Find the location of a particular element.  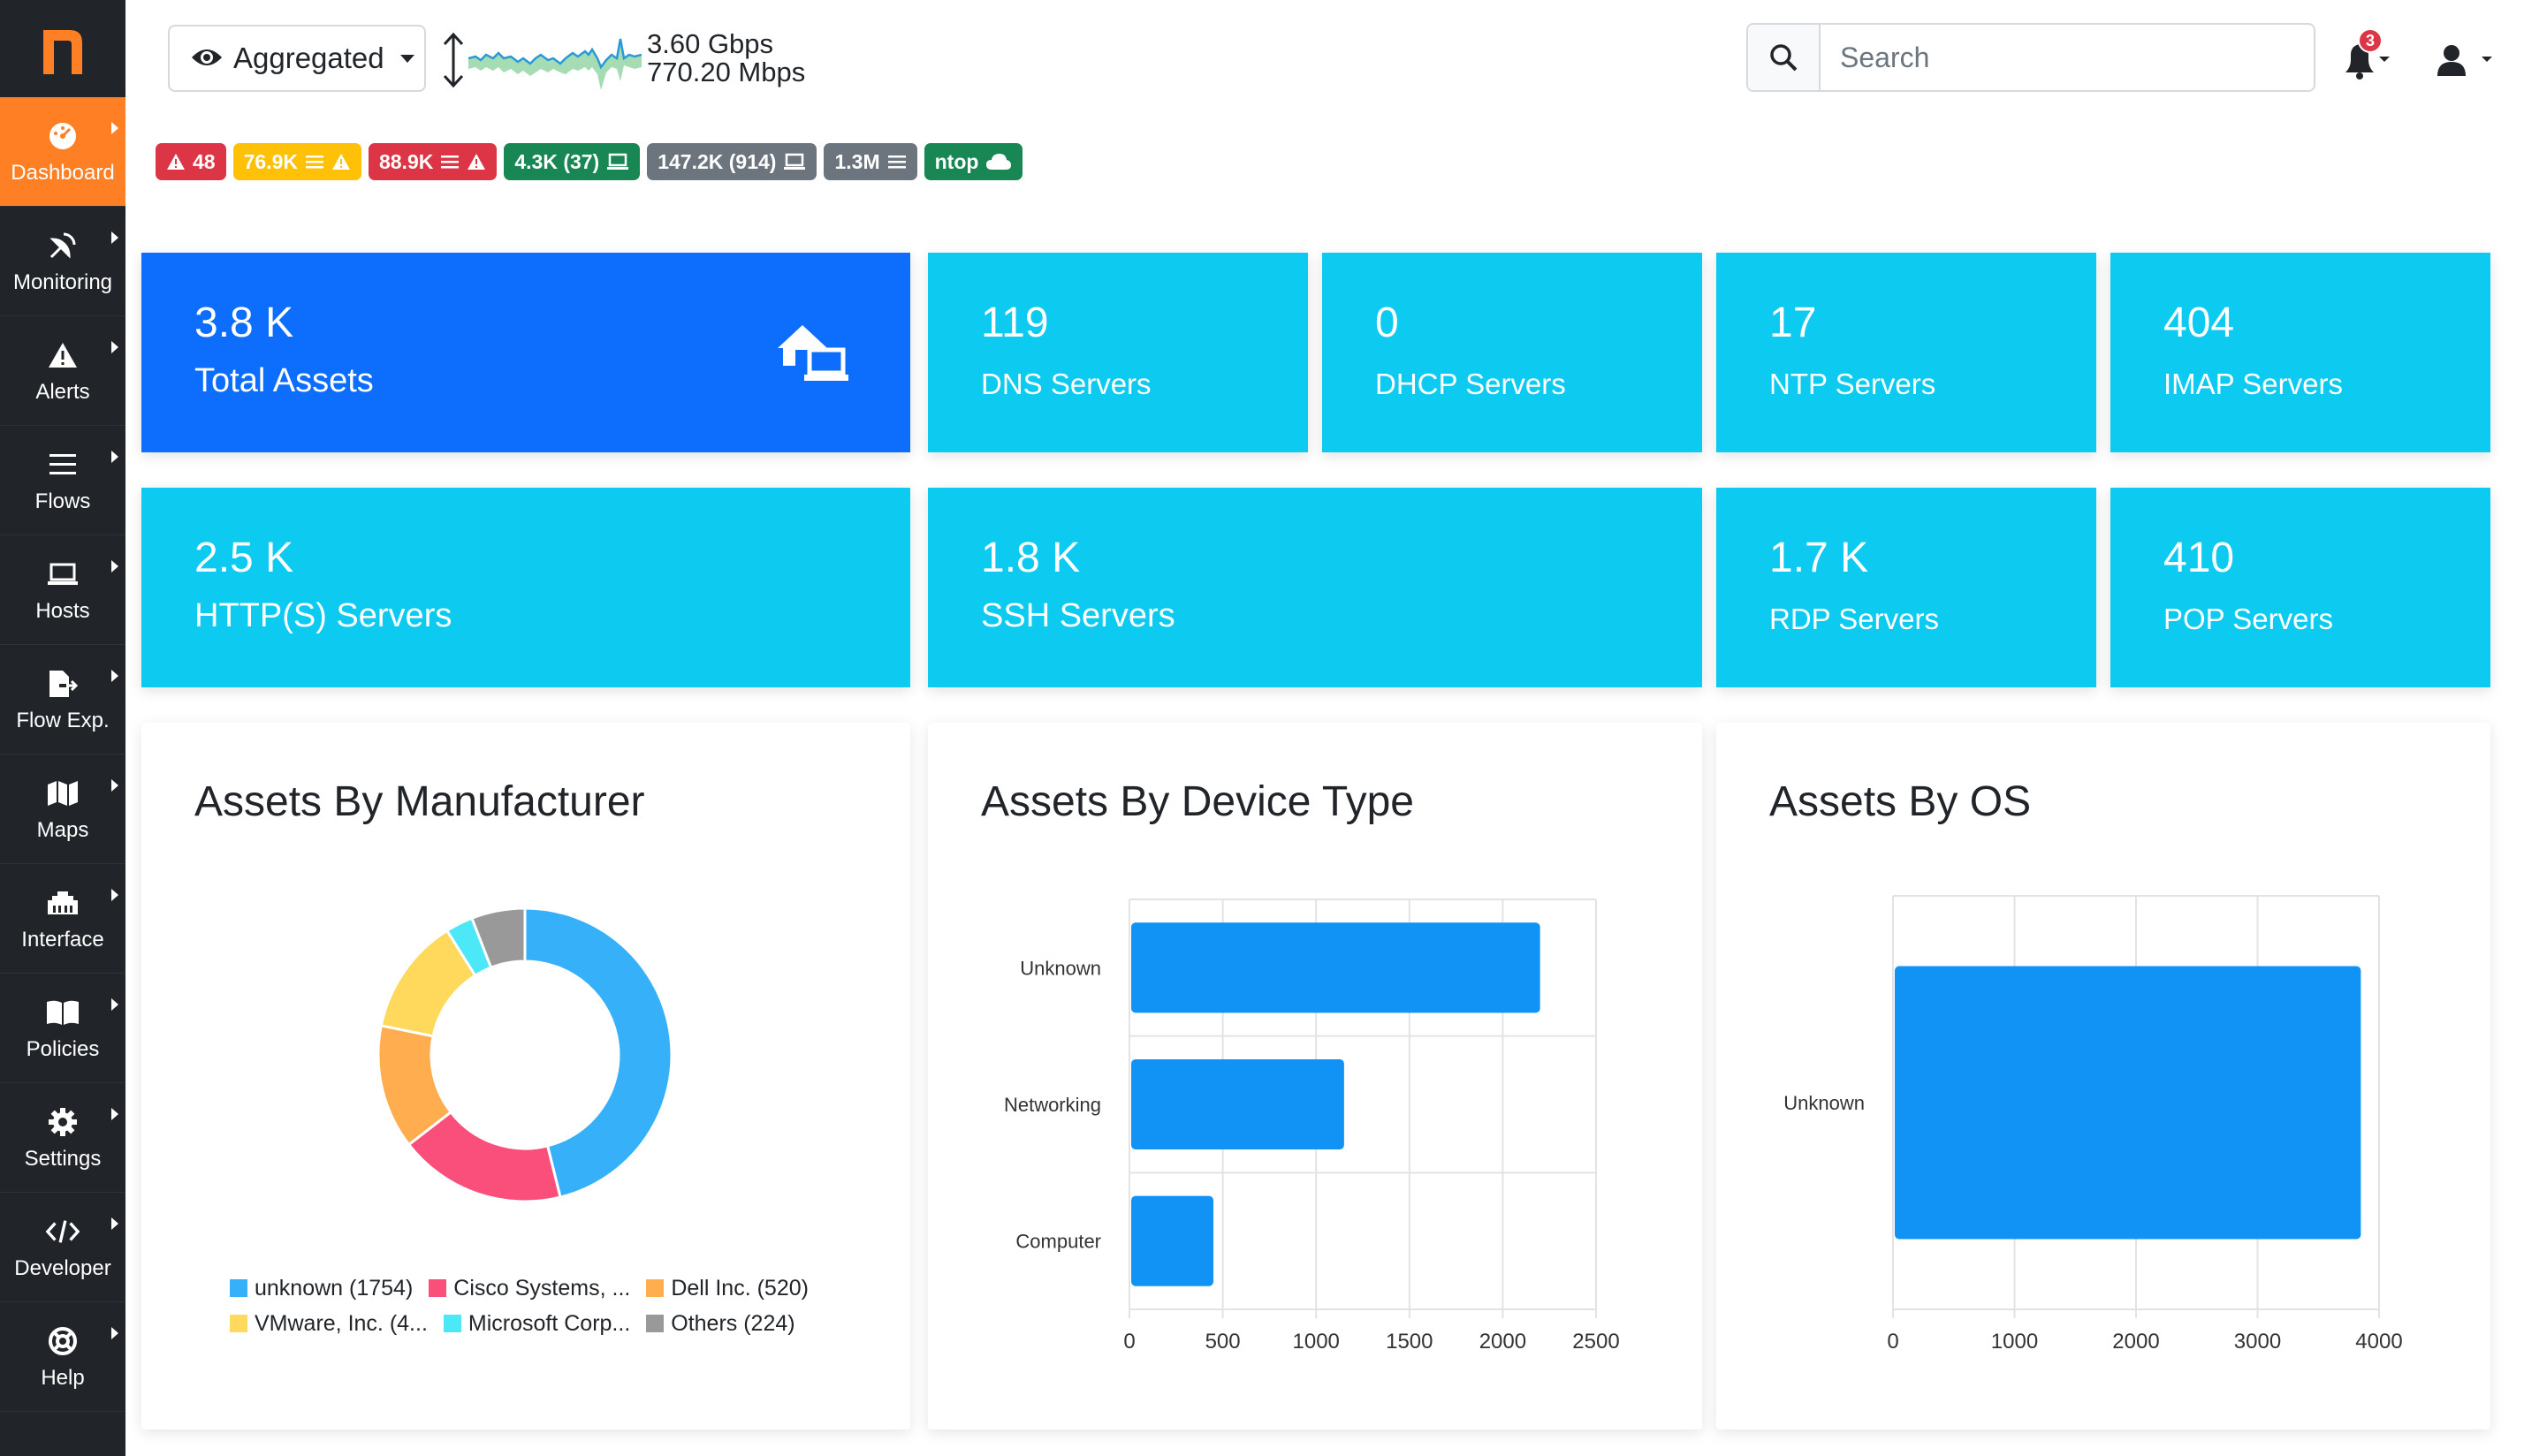

search-box is located at coordinates (2030, 57).